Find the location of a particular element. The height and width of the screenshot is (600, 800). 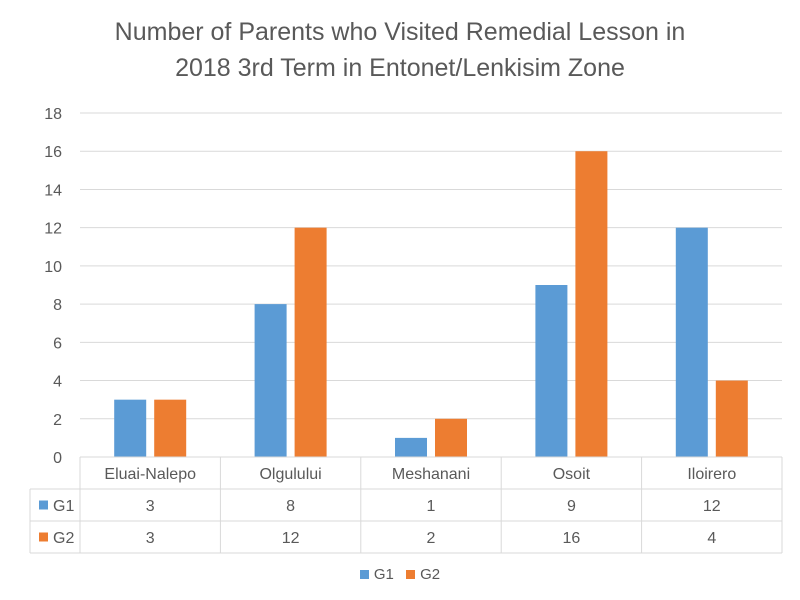

y-tick-label-6: 6 is located at coordinates (57, 343).